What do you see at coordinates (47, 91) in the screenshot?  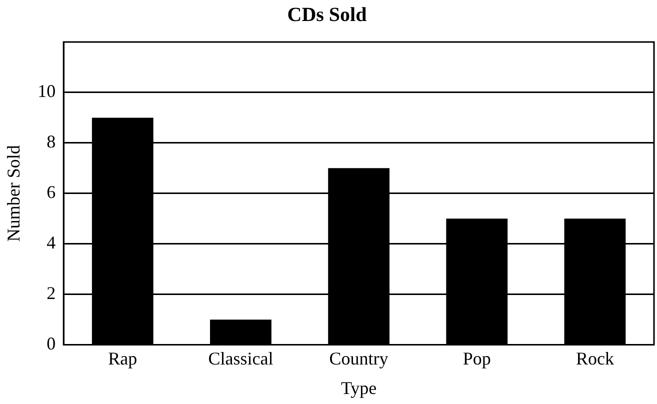 I see `y-tick-label: 10` at bounding box center [47, 91].